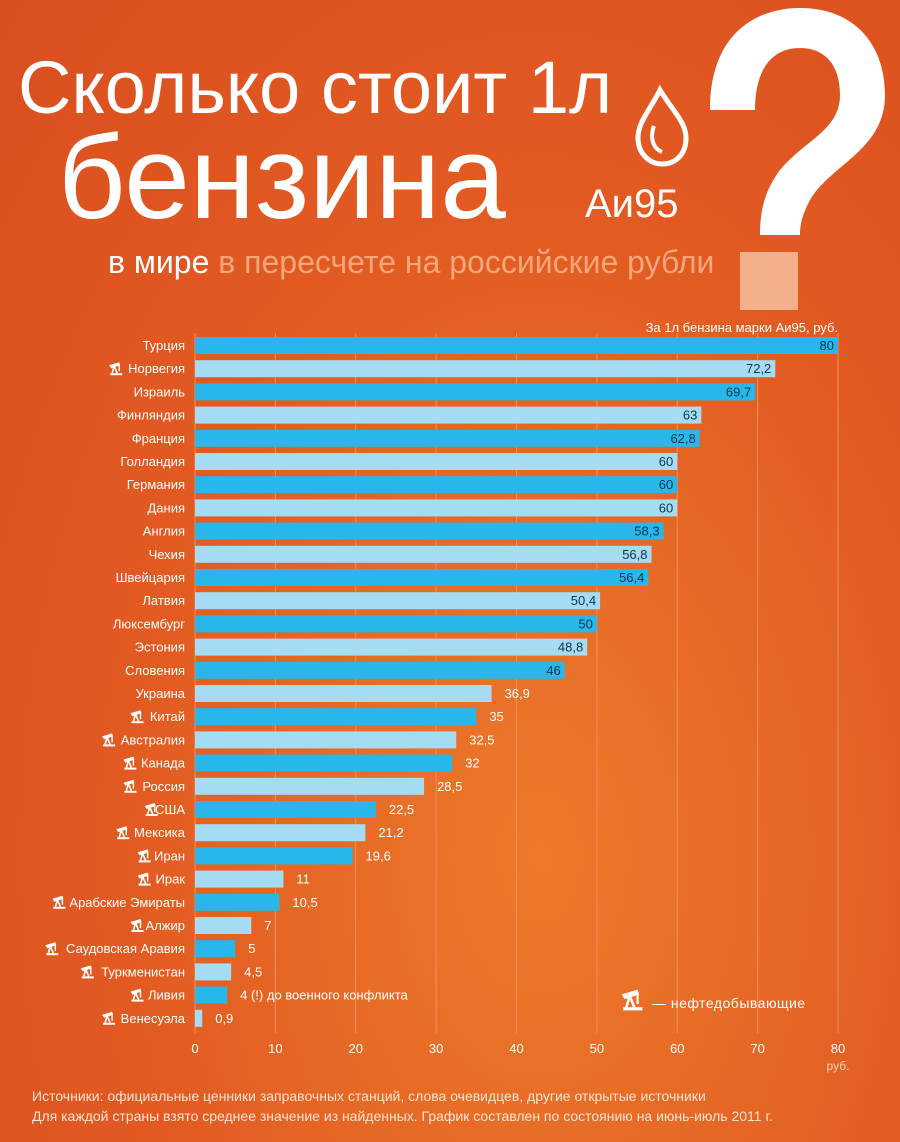 This screenshot has height=1142, width=900. Describe the element at coordinates (163, 345) in the screenshot. I see `category-label: Турция` at that location.